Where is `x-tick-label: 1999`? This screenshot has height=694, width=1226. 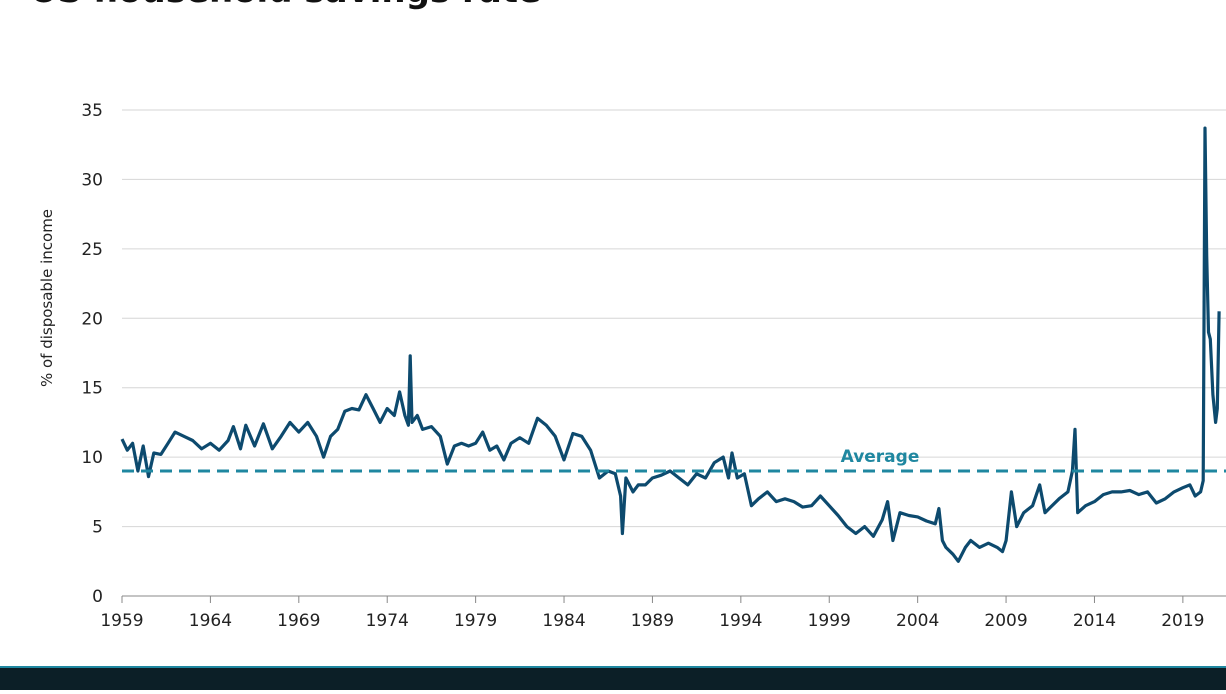
x-tick-label: 1999 is located at coordinates (829, 621).